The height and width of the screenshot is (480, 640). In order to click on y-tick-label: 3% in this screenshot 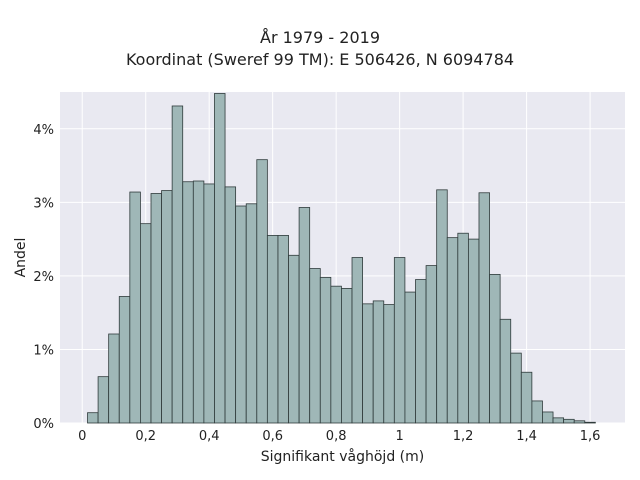, I will do `click(43, 203)`.